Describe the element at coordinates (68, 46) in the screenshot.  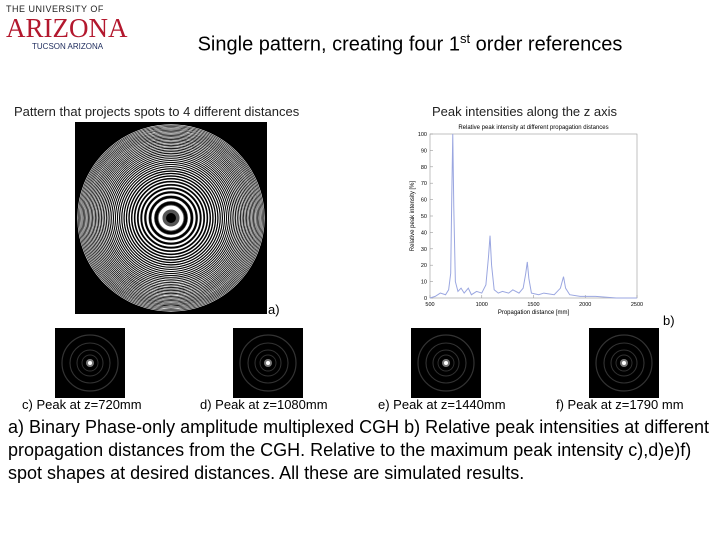
I see `logo-line: TUCSON ARIZONA` at that location.